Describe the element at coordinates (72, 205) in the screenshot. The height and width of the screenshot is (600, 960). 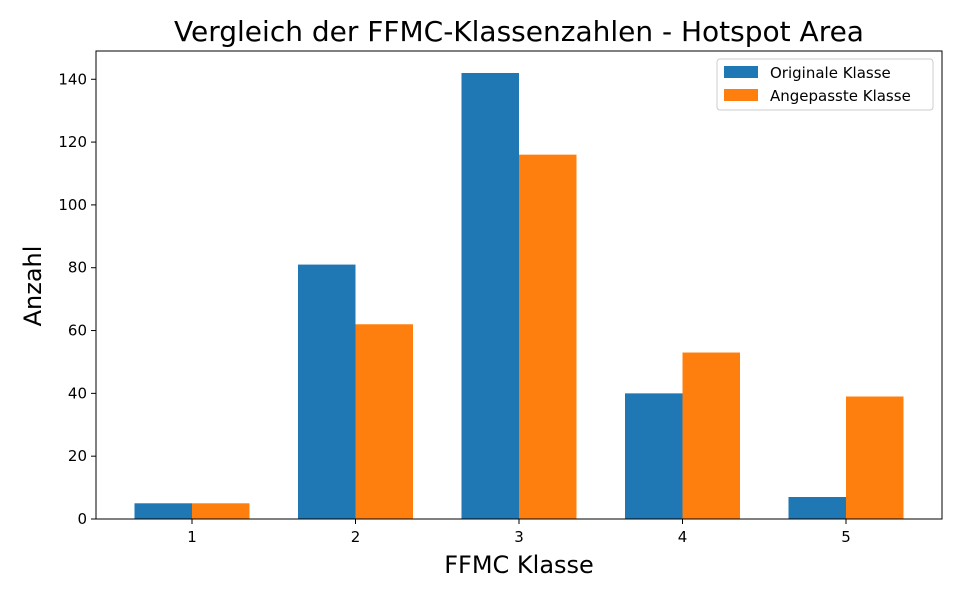
I see `y-tick-label: 100` at that location.